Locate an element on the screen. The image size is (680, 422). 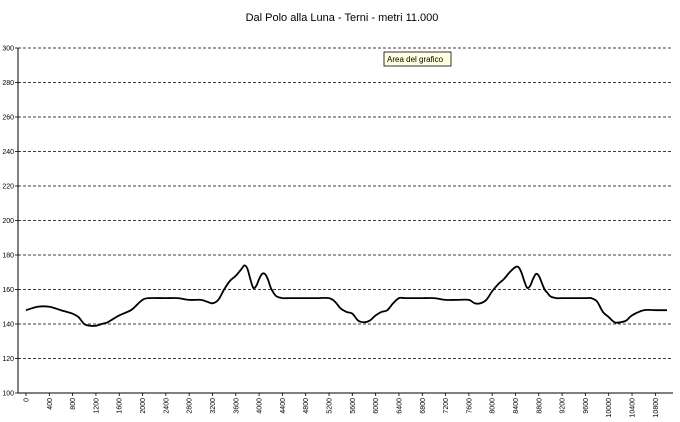
y-tick-label: 160 is located at coordinates (8, 290).